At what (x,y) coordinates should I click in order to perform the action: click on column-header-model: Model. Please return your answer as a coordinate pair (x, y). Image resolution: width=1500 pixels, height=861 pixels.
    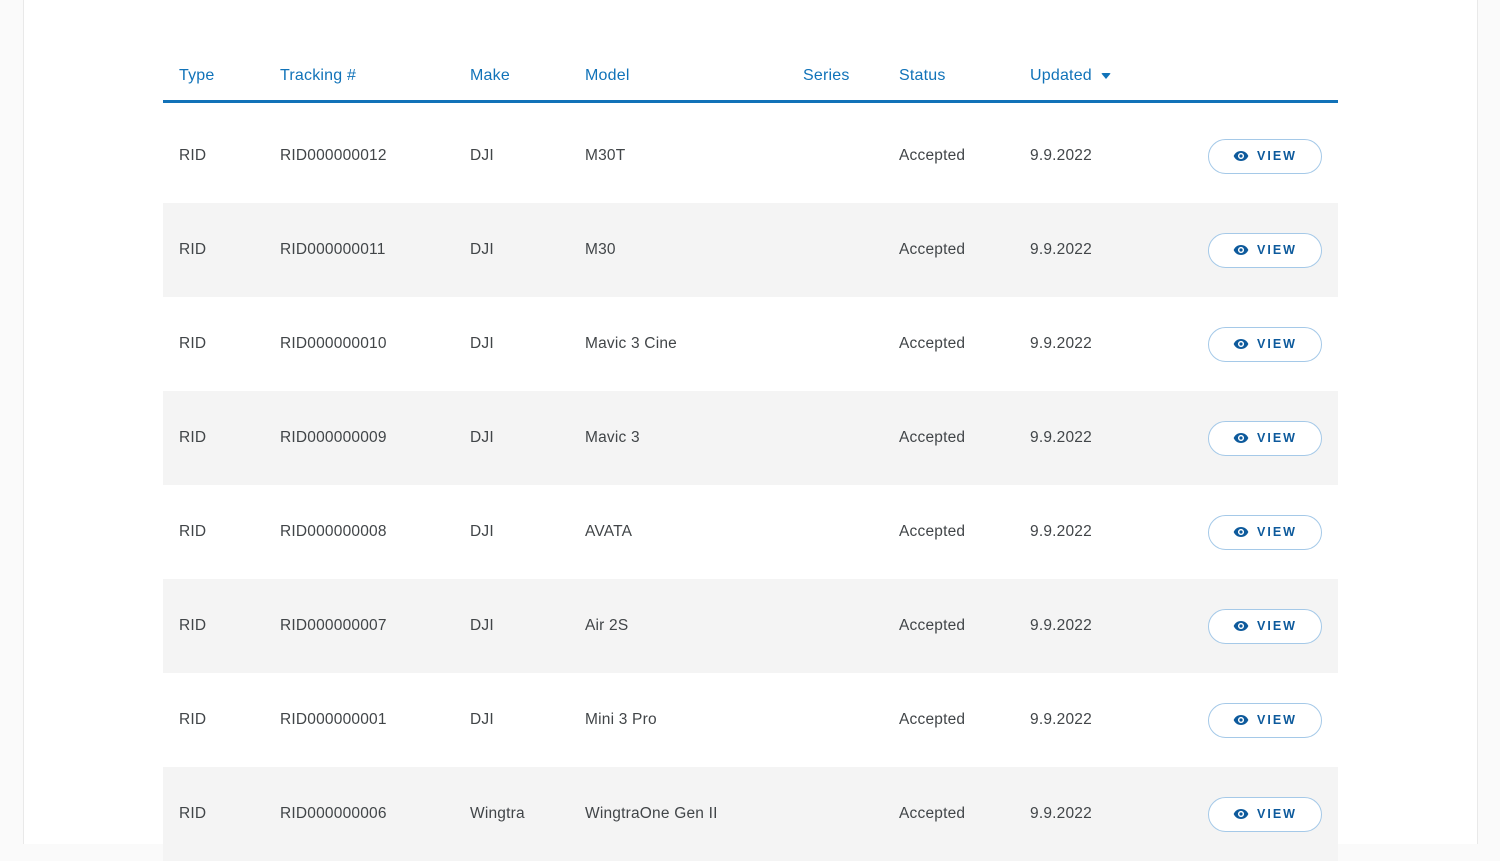
    Looking at the image, I should click on (678, 75).